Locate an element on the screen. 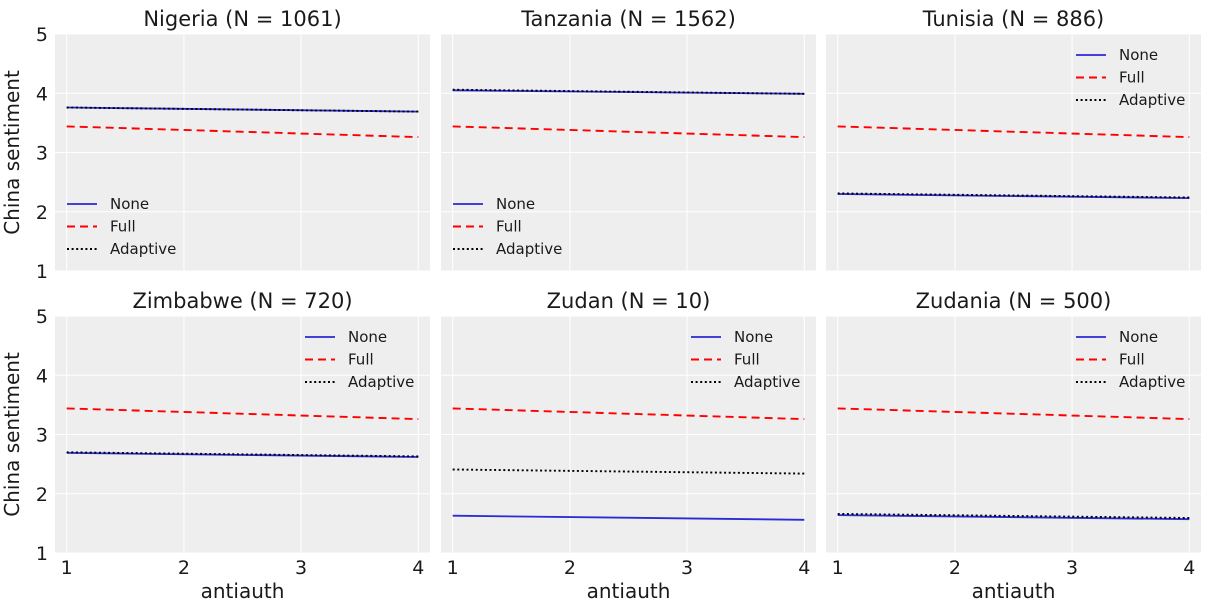 The width and height of the screenshot is (1211, 611). facet-panel-2: Tunisia (N = 886) None Full Adaptive is located at coordinates (1013, 139).